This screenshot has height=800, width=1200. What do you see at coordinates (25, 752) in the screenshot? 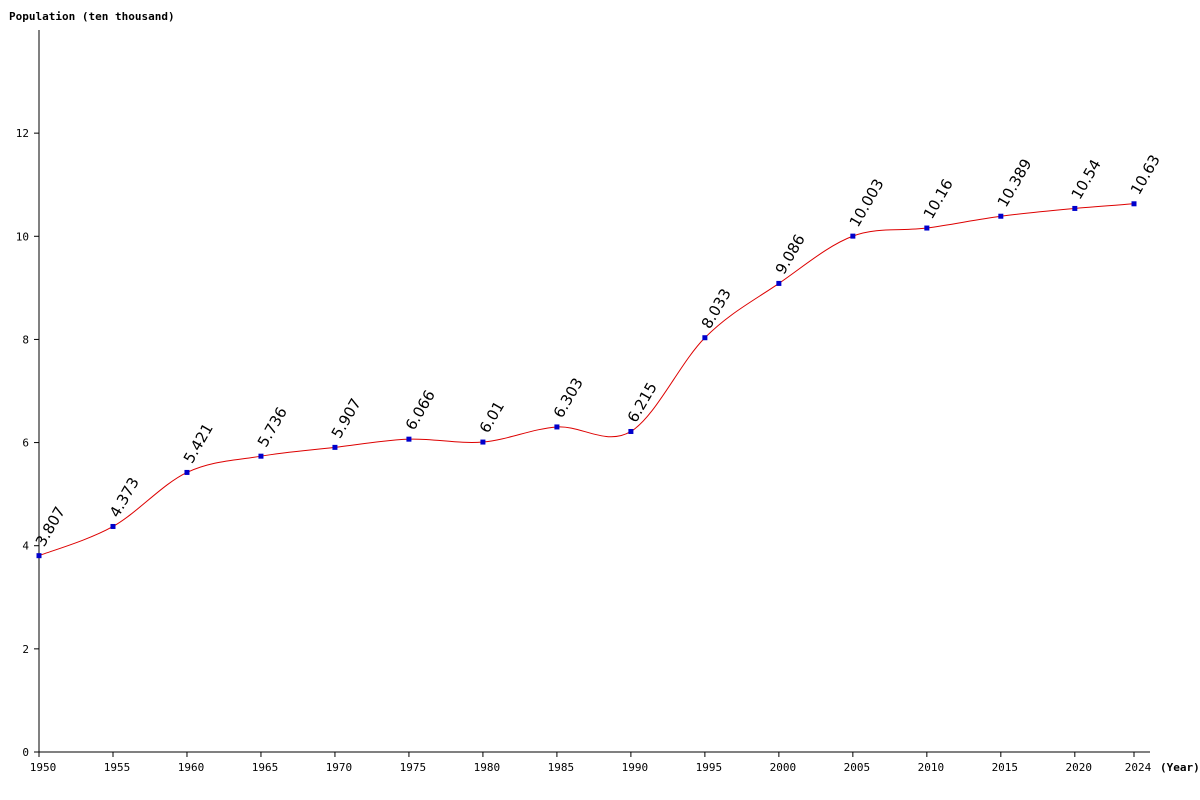
I see `y-tick-label: 0` at bounding box center [25, 752].